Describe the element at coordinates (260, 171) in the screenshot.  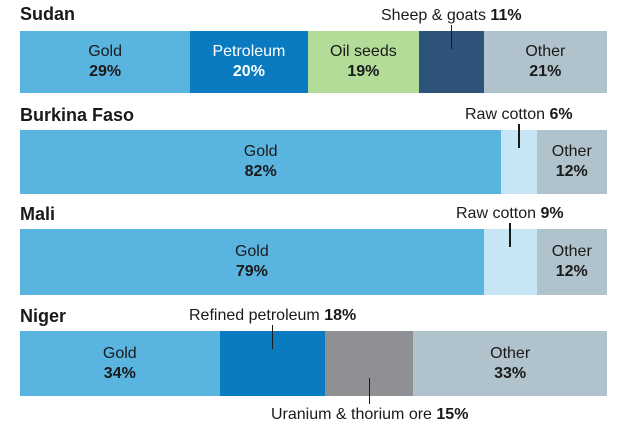
I see `burkina-faso-gold-value: 82%` at that location.